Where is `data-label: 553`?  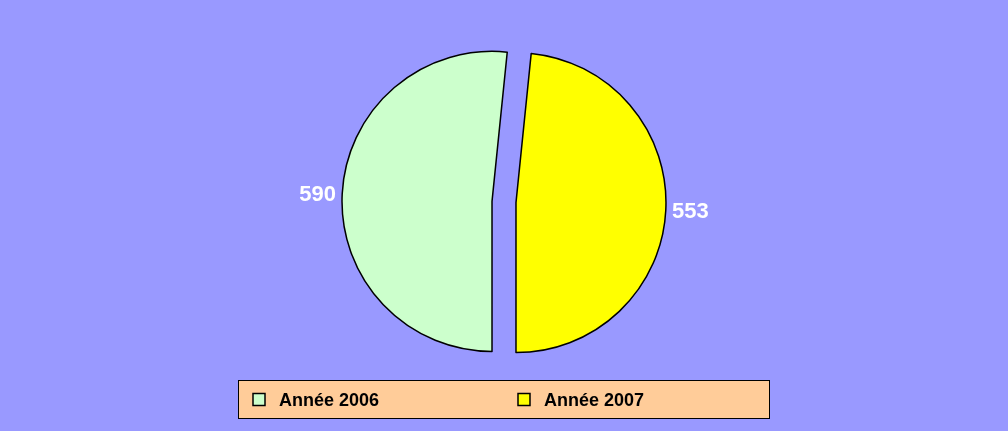 data-label: 553 is located at coordinates (690, 210).